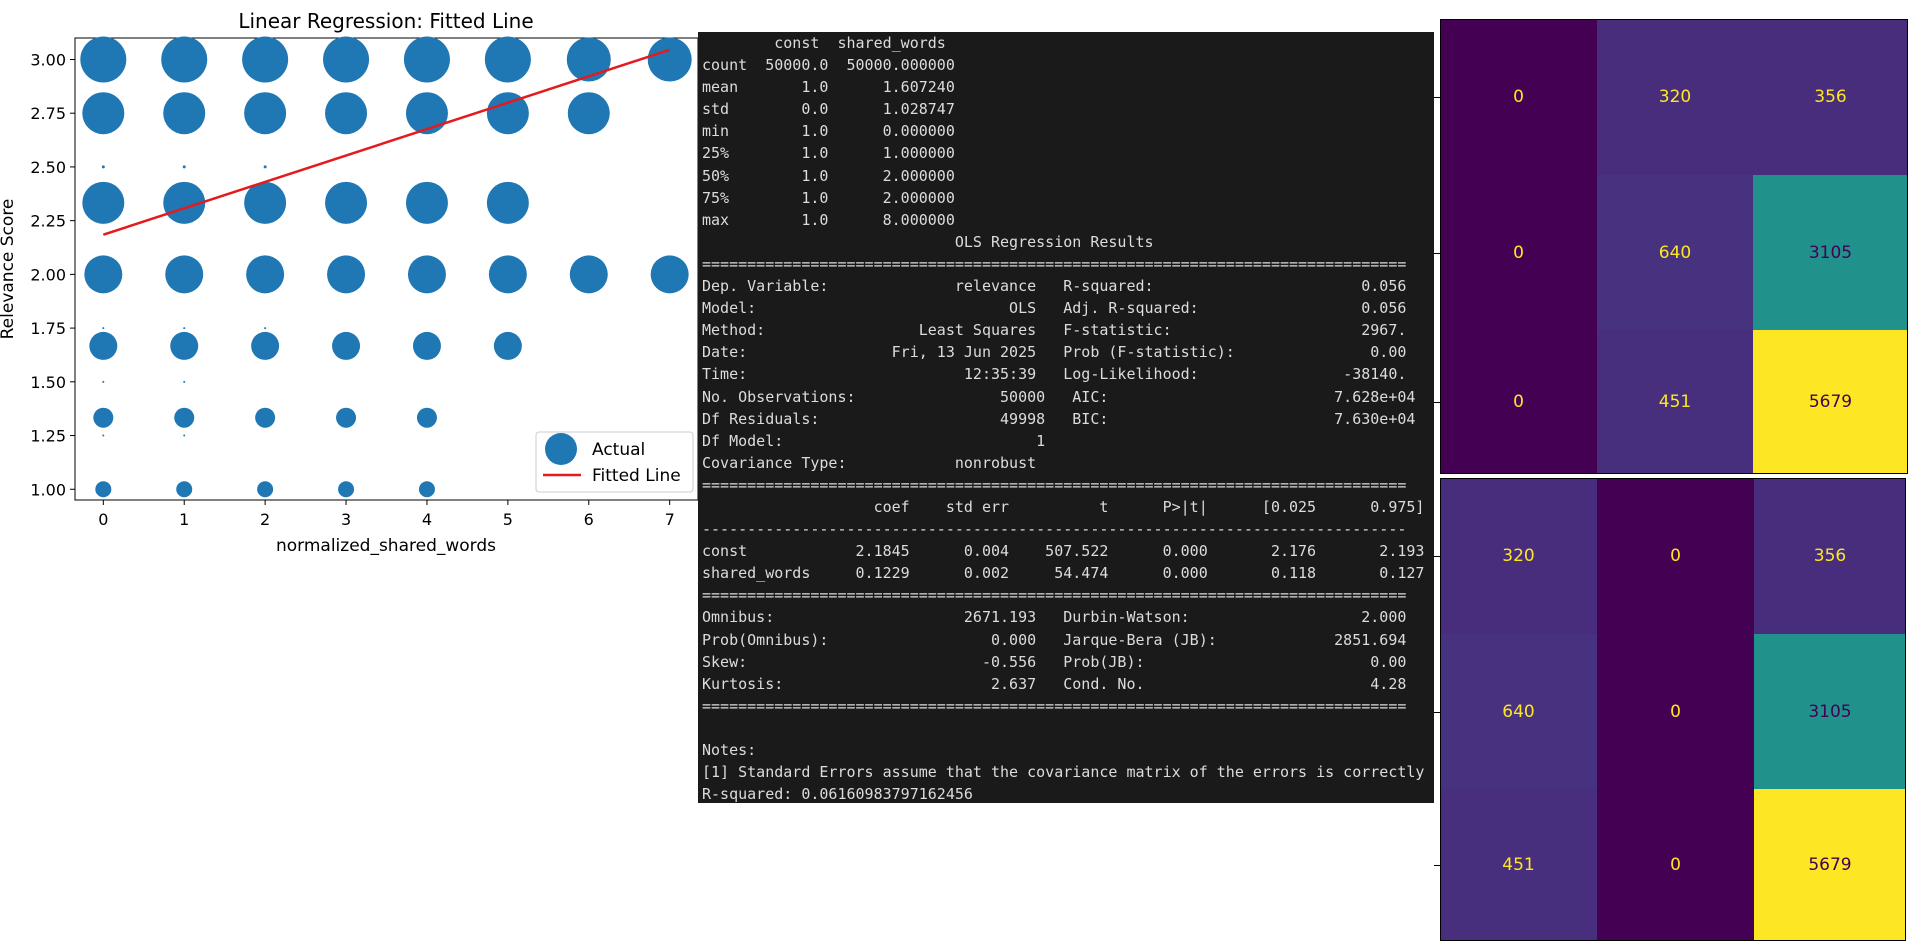  I want to click on x-tick-label: 2, so click(265, 519).